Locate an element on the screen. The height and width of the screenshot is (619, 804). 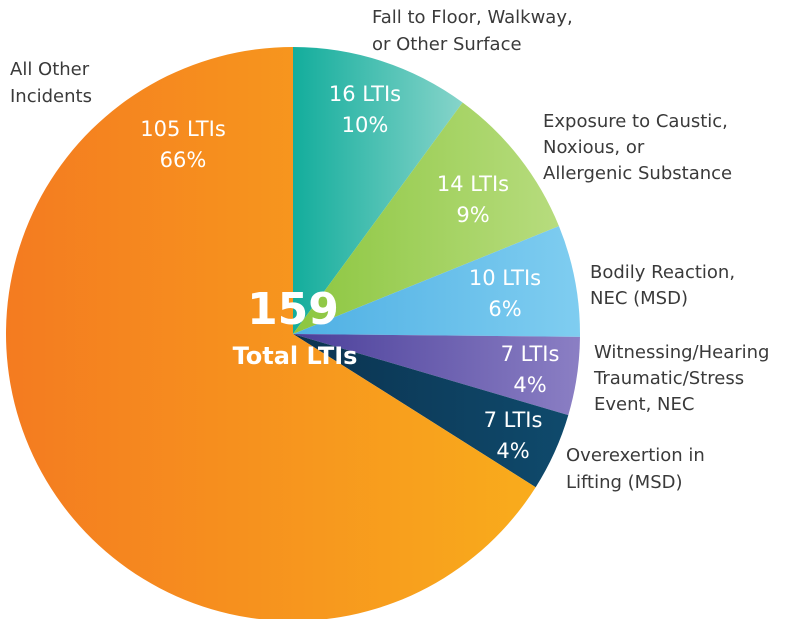
category-label: Traumatic/Stress is located at coordinates (668, 378).